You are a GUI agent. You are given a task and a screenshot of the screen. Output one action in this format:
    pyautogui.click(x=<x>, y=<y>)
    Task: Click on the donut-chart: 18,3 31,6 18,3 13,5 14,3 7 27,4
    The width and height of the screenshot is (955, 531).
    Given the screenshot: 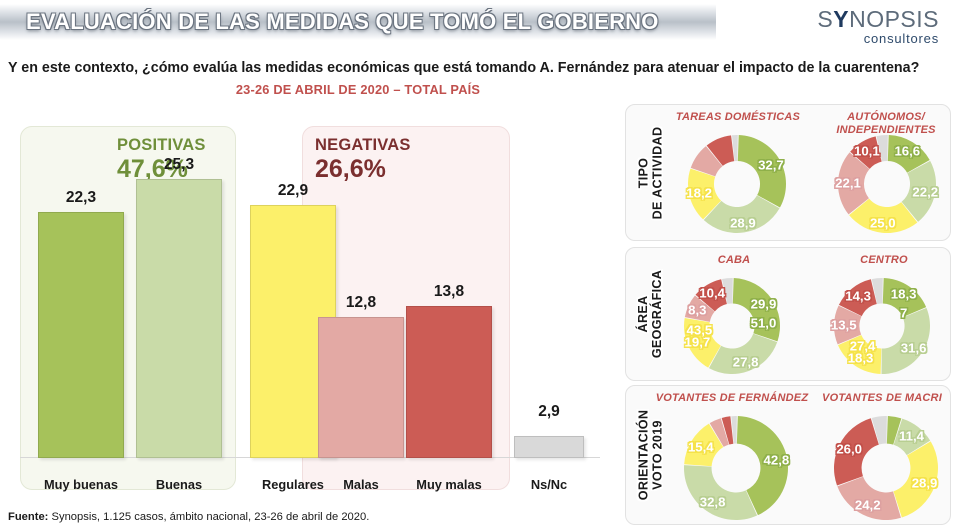 What is the action you would take?
    pyautogui.click(x=880, y=326)
    